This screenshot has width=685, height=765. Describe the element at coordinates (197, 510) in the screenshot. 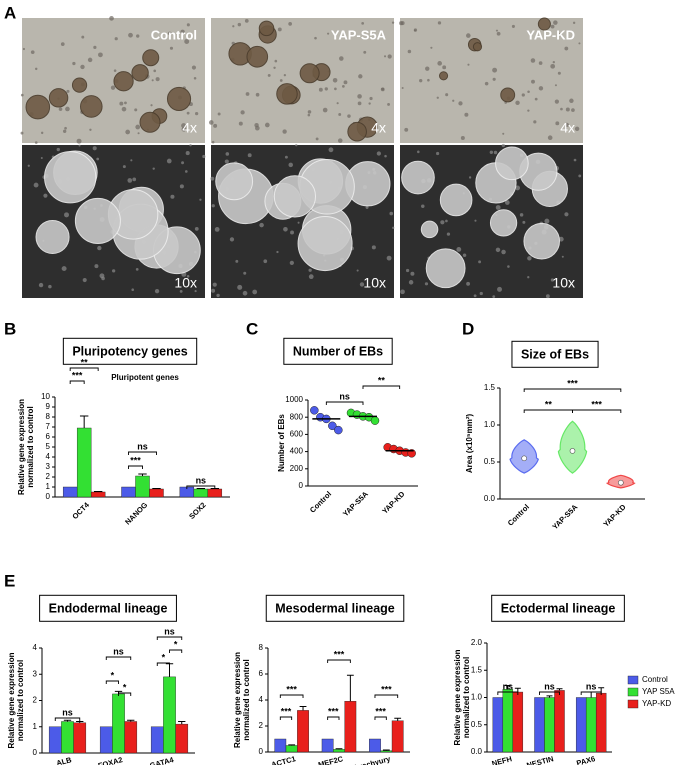

I see `x-tick-label: SOX2` at that location.